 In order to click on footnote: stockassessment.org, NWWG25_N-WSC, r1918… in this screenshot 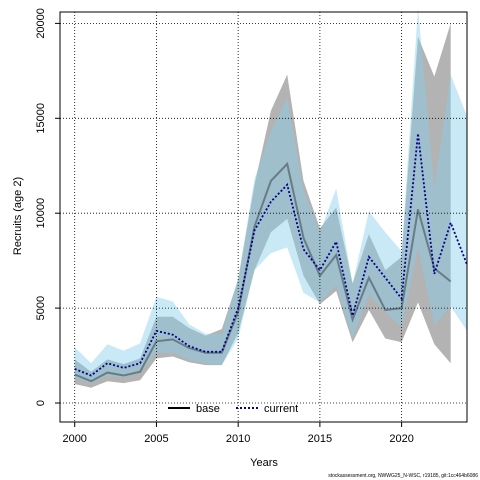, I will do `click(403, 476)`.